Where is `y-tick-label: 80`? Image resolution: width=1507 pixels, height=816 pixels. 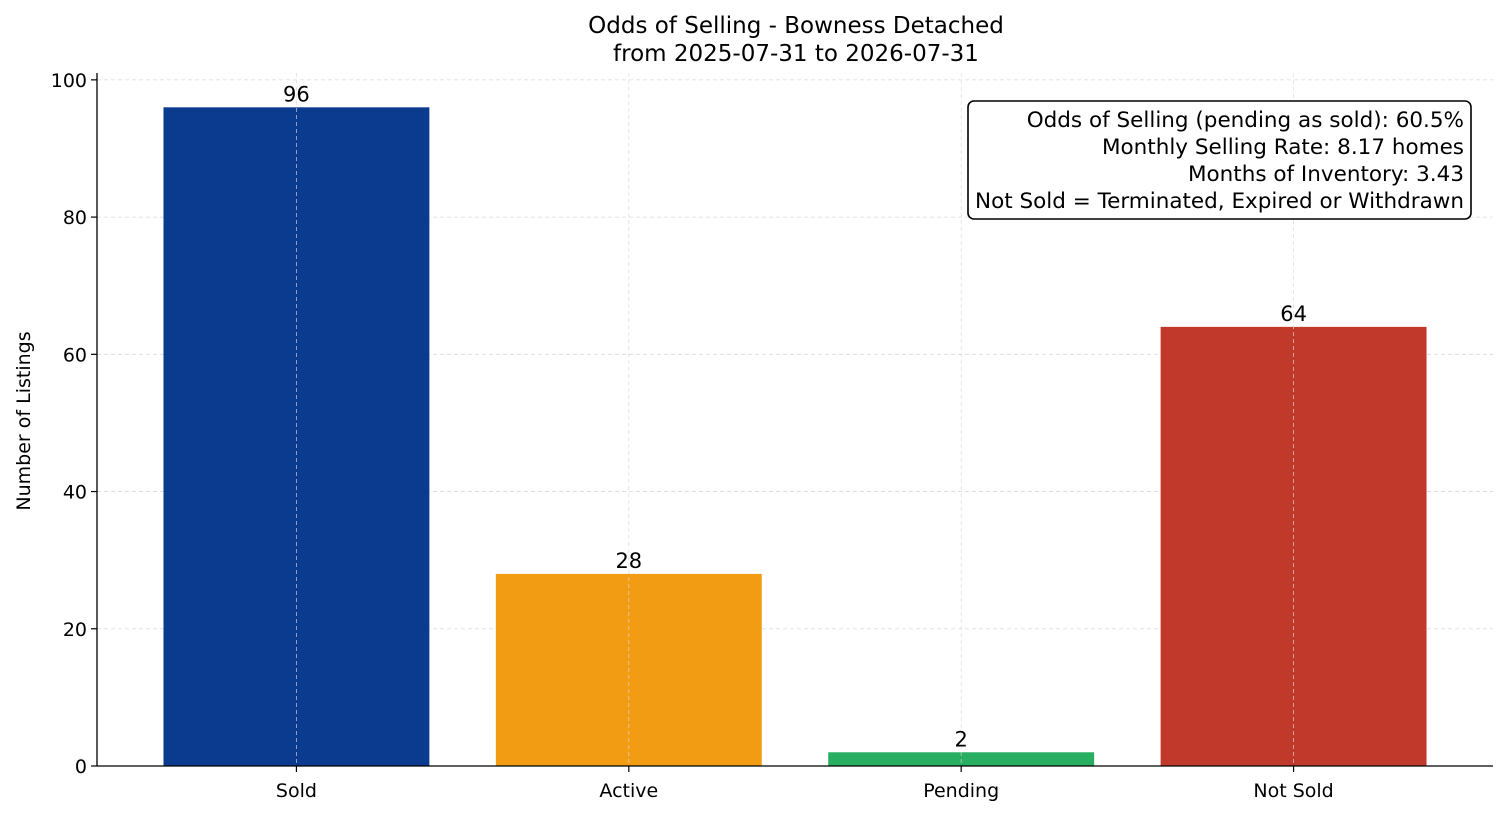 y-tick-label: 80 is located at coordinates (75, 218).